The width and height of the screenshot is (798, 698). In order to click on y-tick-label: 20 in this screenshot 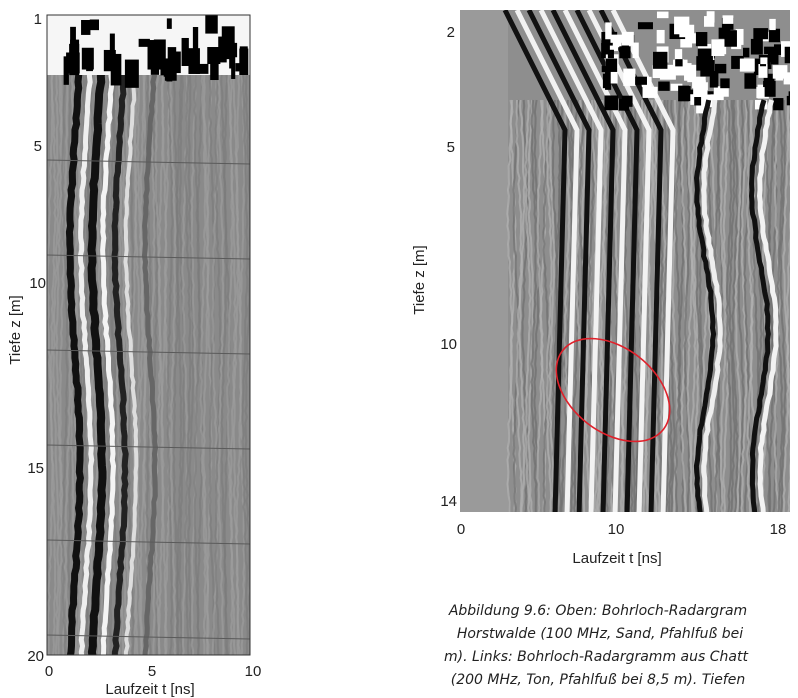, I will do `click(35, 656)`.